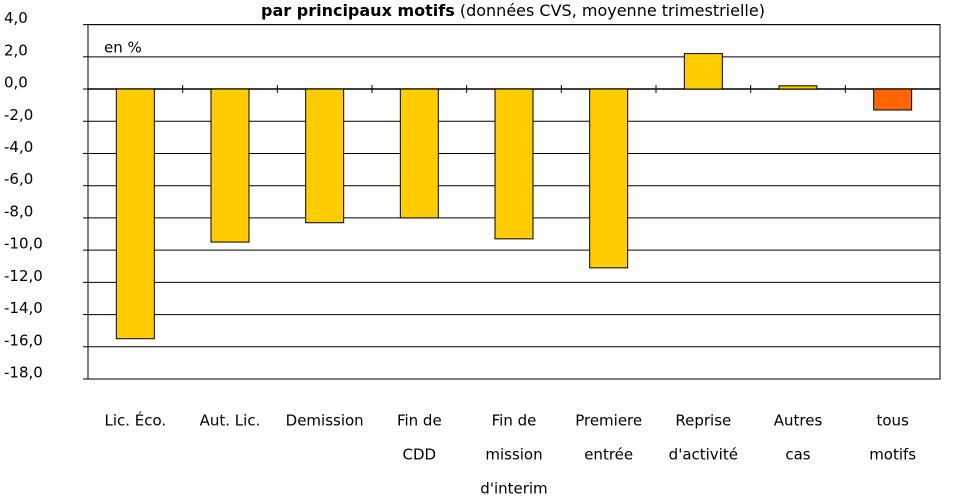  I want to click on y-tick-label: 0,0, so click(16, 83).